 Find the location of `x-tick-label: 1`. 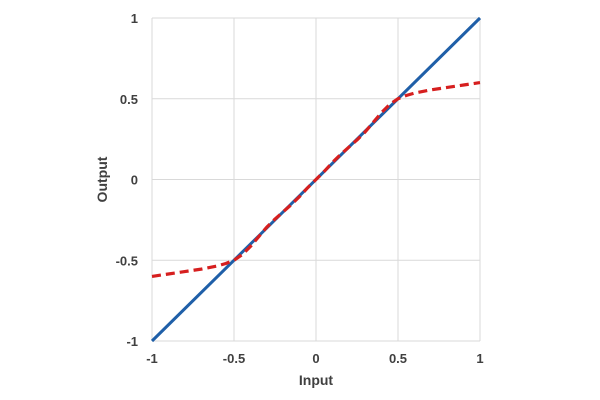

x-tick-label: 1 is located at coordinates (479, 358).